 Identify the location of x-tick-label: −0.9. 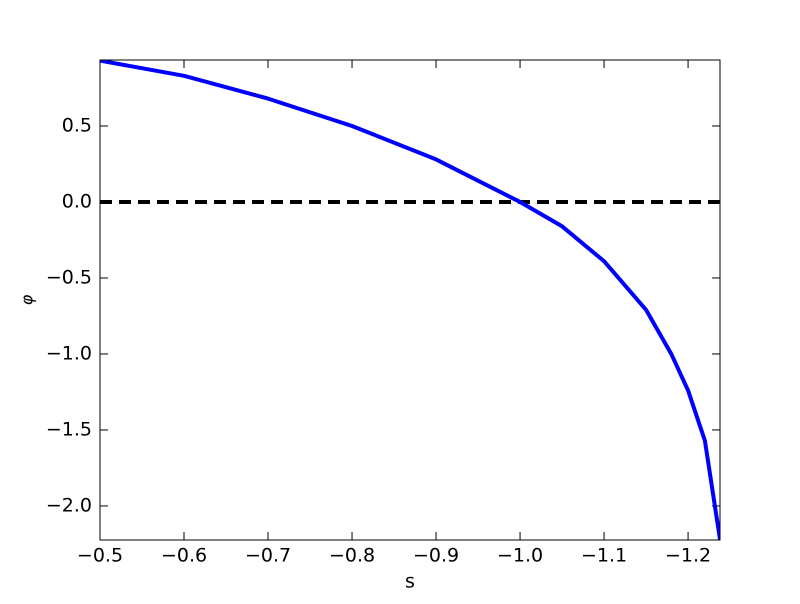
(436, 556).